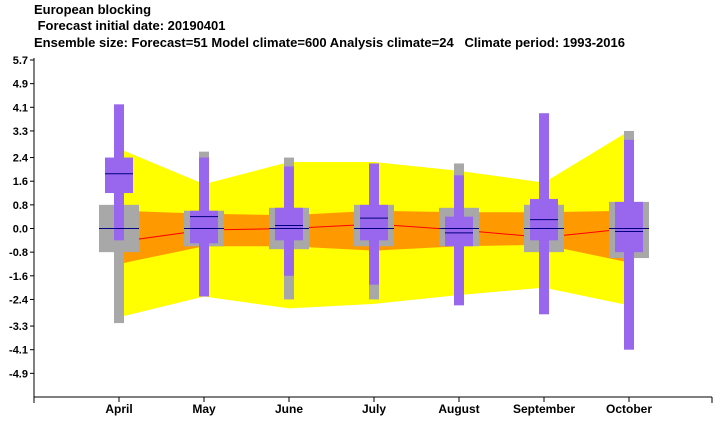 The image size is (720, 421). Describe the element at coordinates (18, 327) in the screenshot. I see `y-tick-label: -3.3` at that location.